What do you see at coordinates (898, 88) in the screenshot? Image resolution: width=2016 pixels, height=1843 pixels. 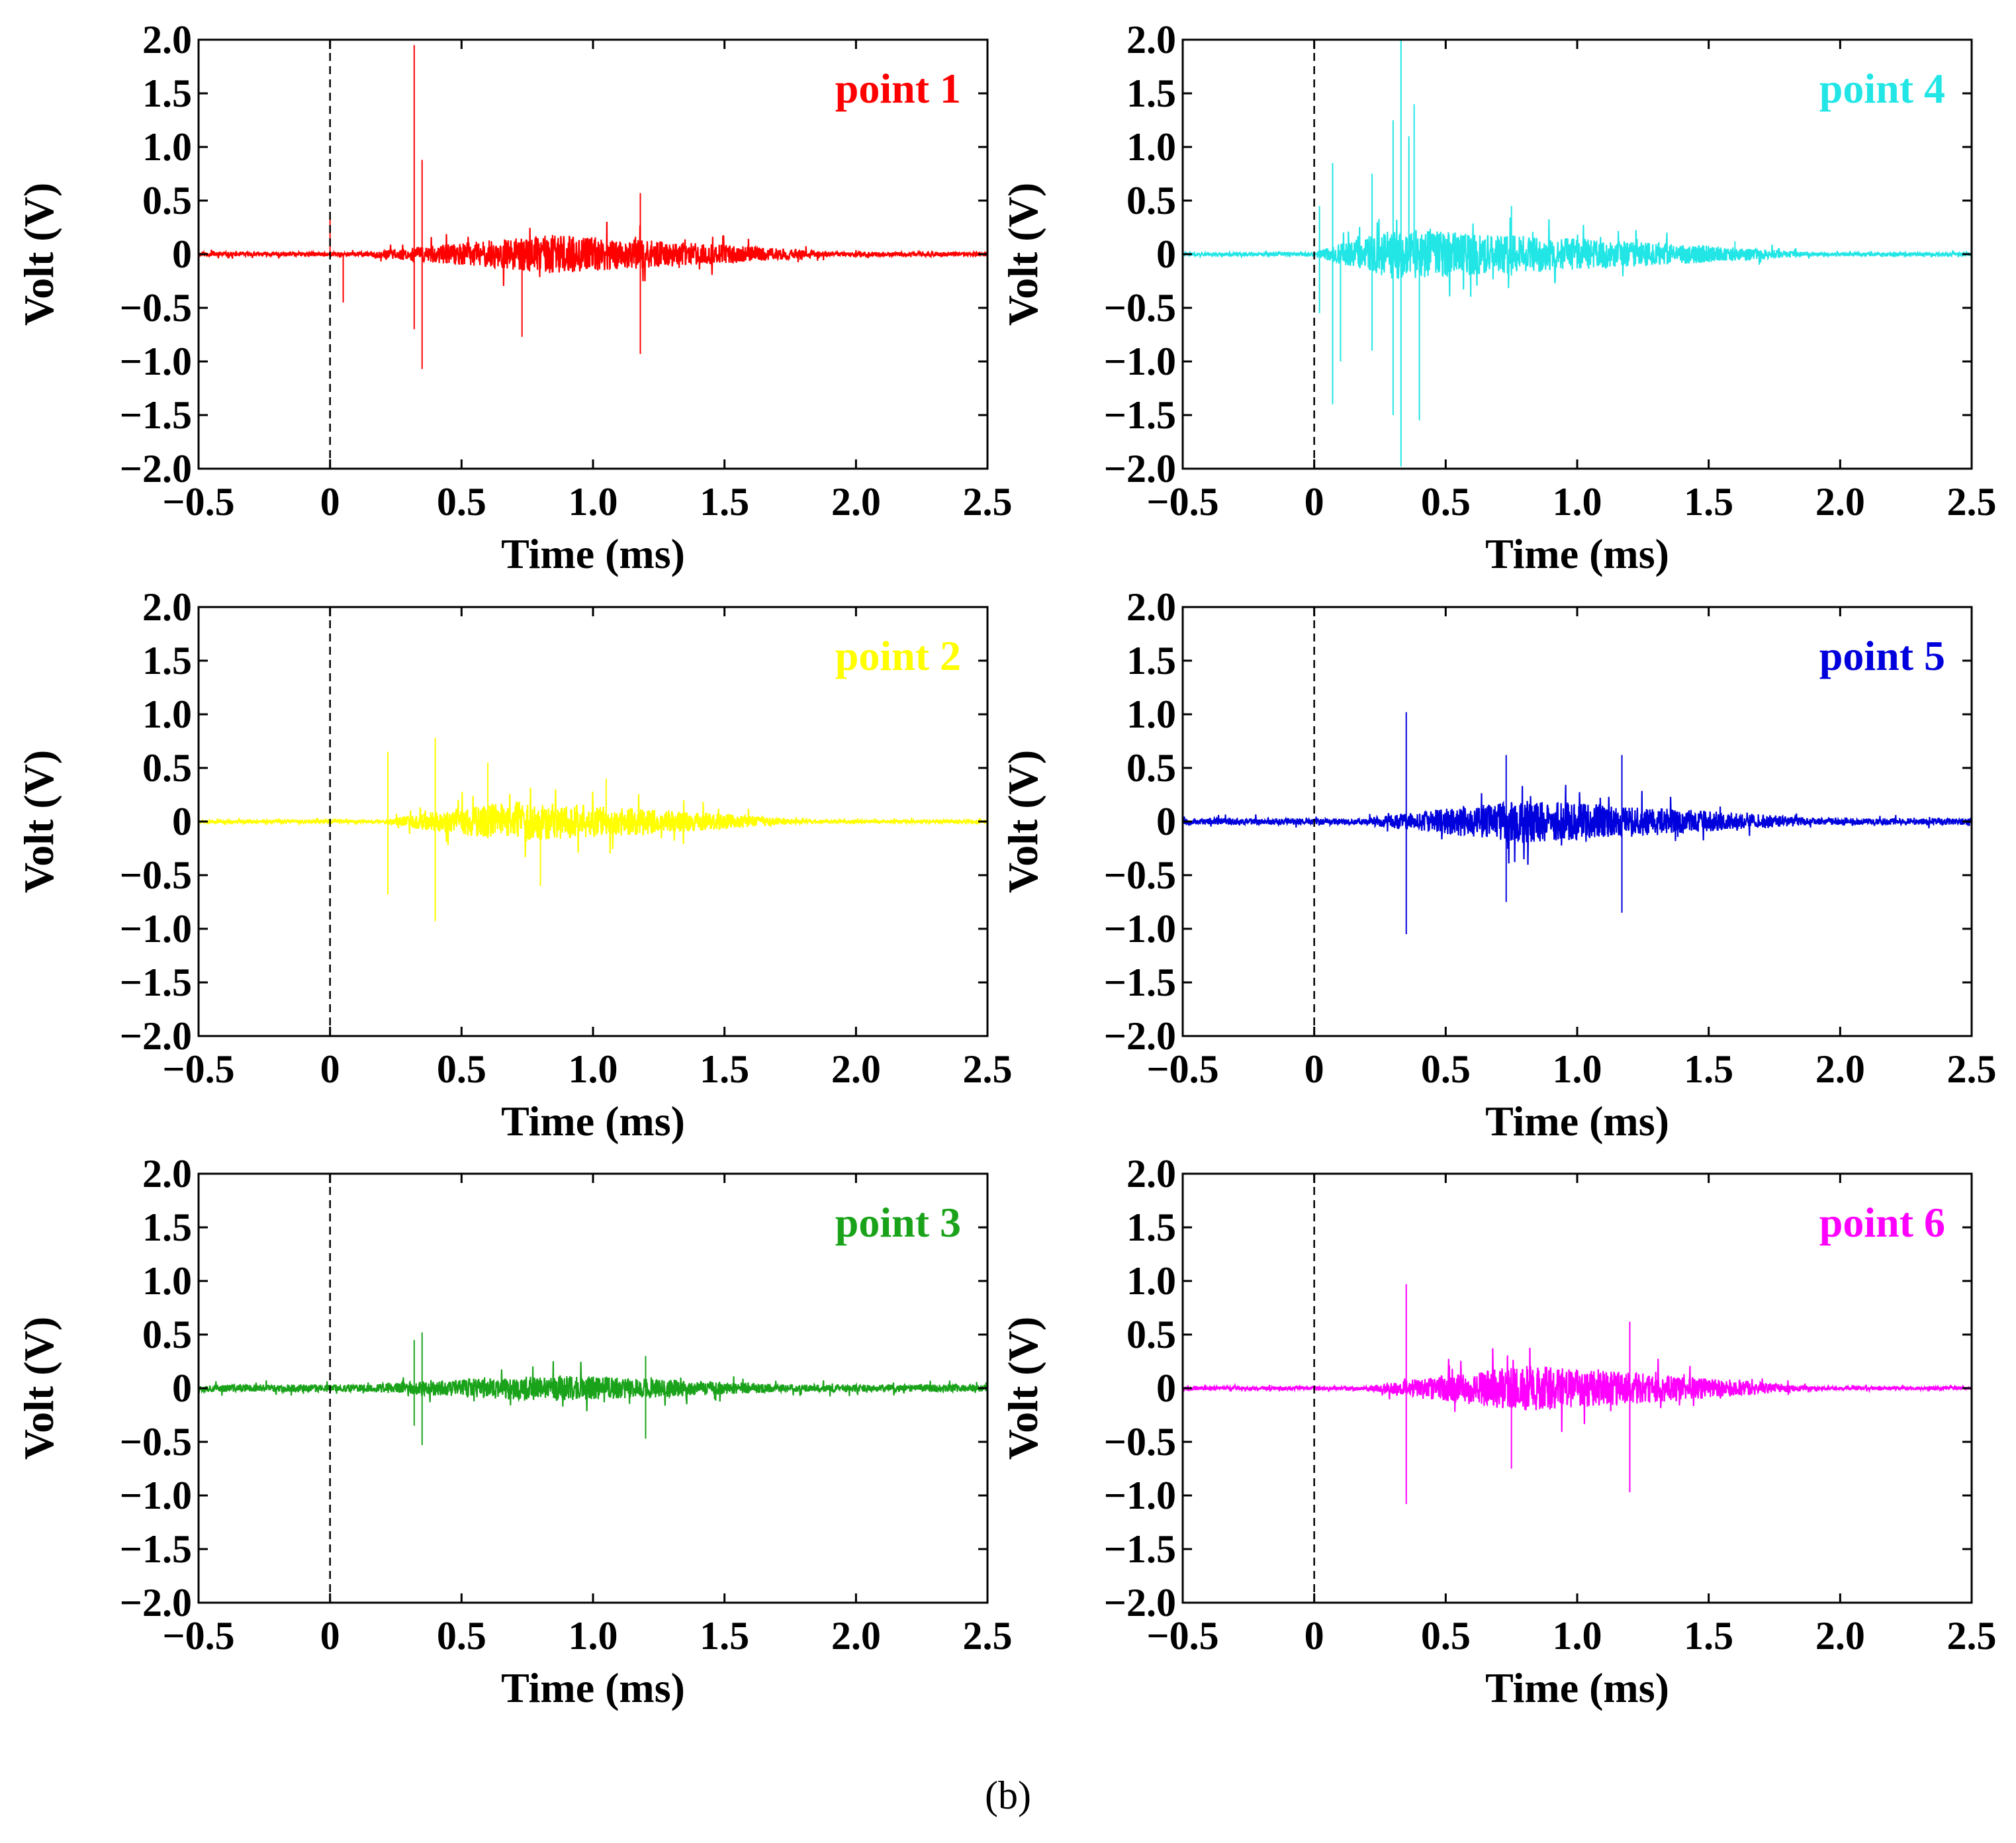 I see `point-label: point 1` at bounding box center [898, 88].